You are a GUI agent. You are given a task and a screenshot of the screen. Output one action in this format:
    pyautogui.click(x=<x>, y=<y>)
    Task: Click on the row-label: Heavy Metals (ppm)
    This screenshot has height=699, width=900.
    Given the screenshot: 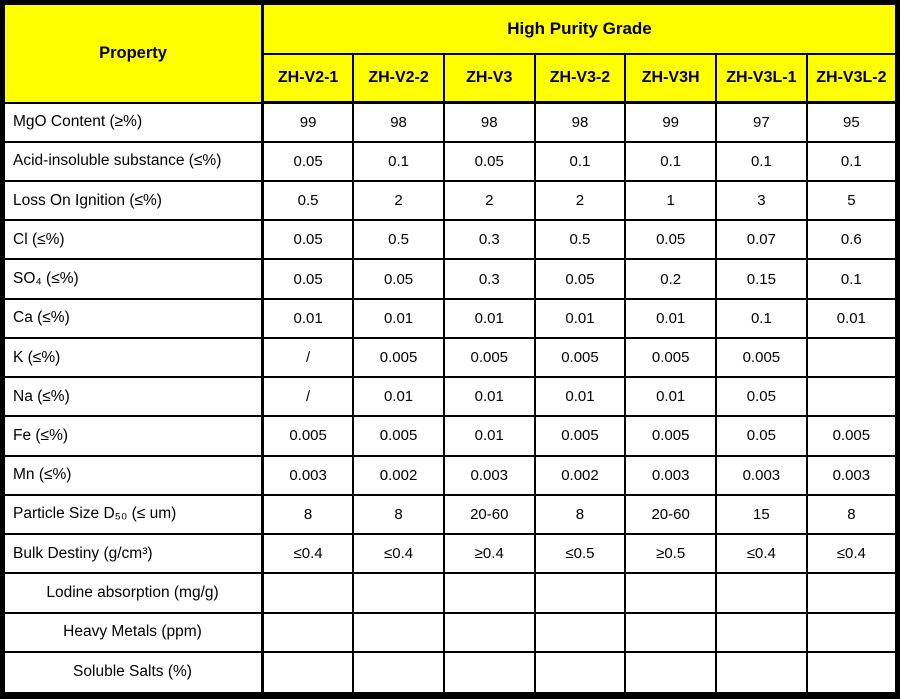 What is the action you would take?
    pyautogui.click(x=132, y=632)
    